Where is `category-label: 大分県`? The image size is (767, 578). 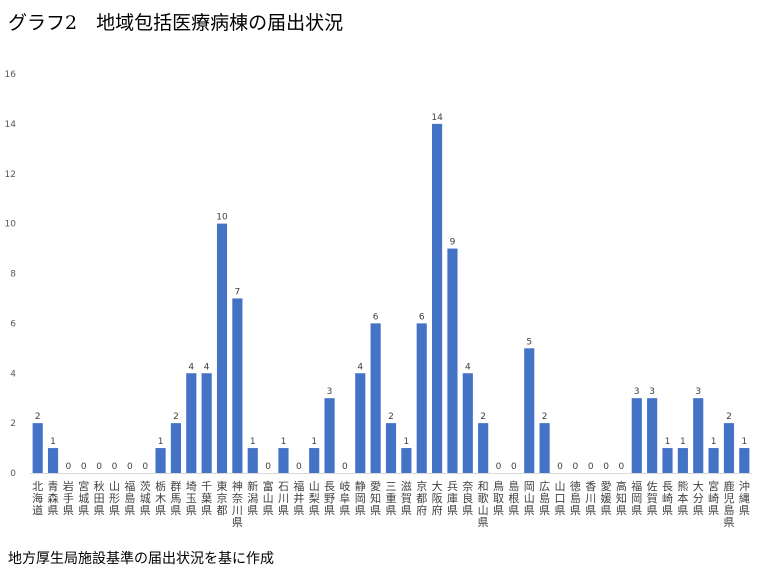 category-label: 大分県 is located at coordinates (698, 498).